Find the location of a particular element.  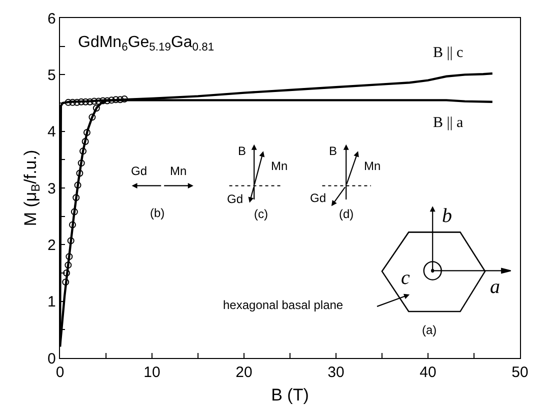

x-tick-label: 50 is located at coordinates (520, 373).